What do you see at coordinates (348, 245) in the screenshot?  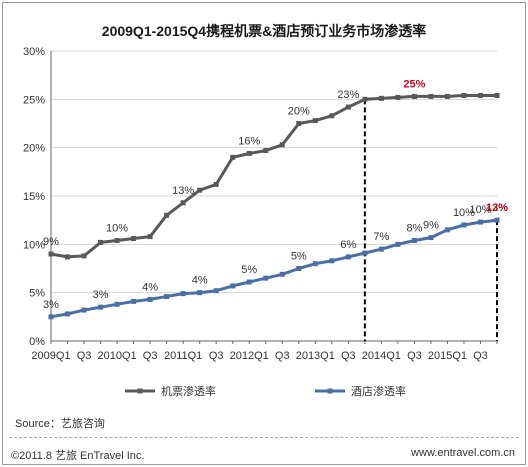 I see `data-label: 6%` at bounding box center [348, 245].